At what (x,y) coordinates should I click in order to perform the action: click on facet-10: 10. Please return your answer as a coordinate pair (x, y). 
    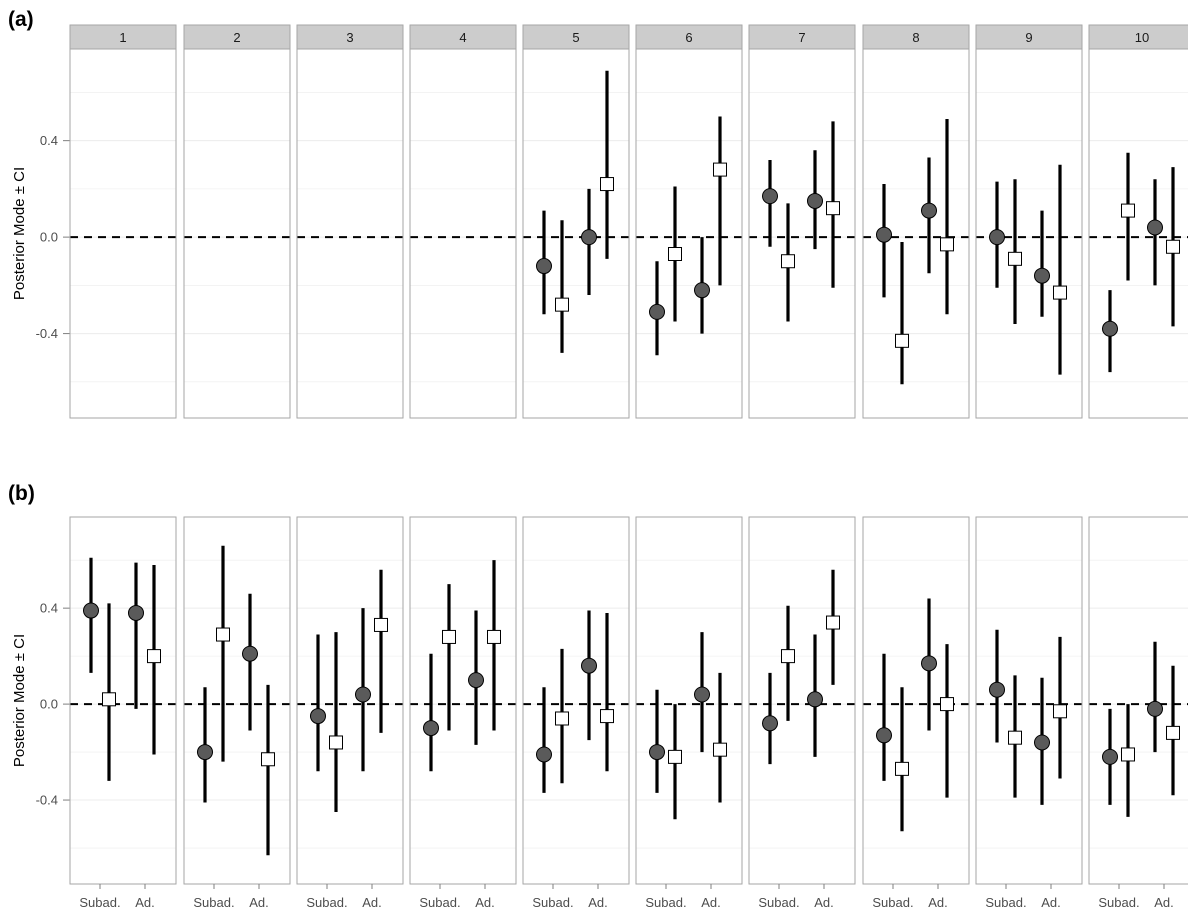
    Looking at the image, I should click on (1138, 221).